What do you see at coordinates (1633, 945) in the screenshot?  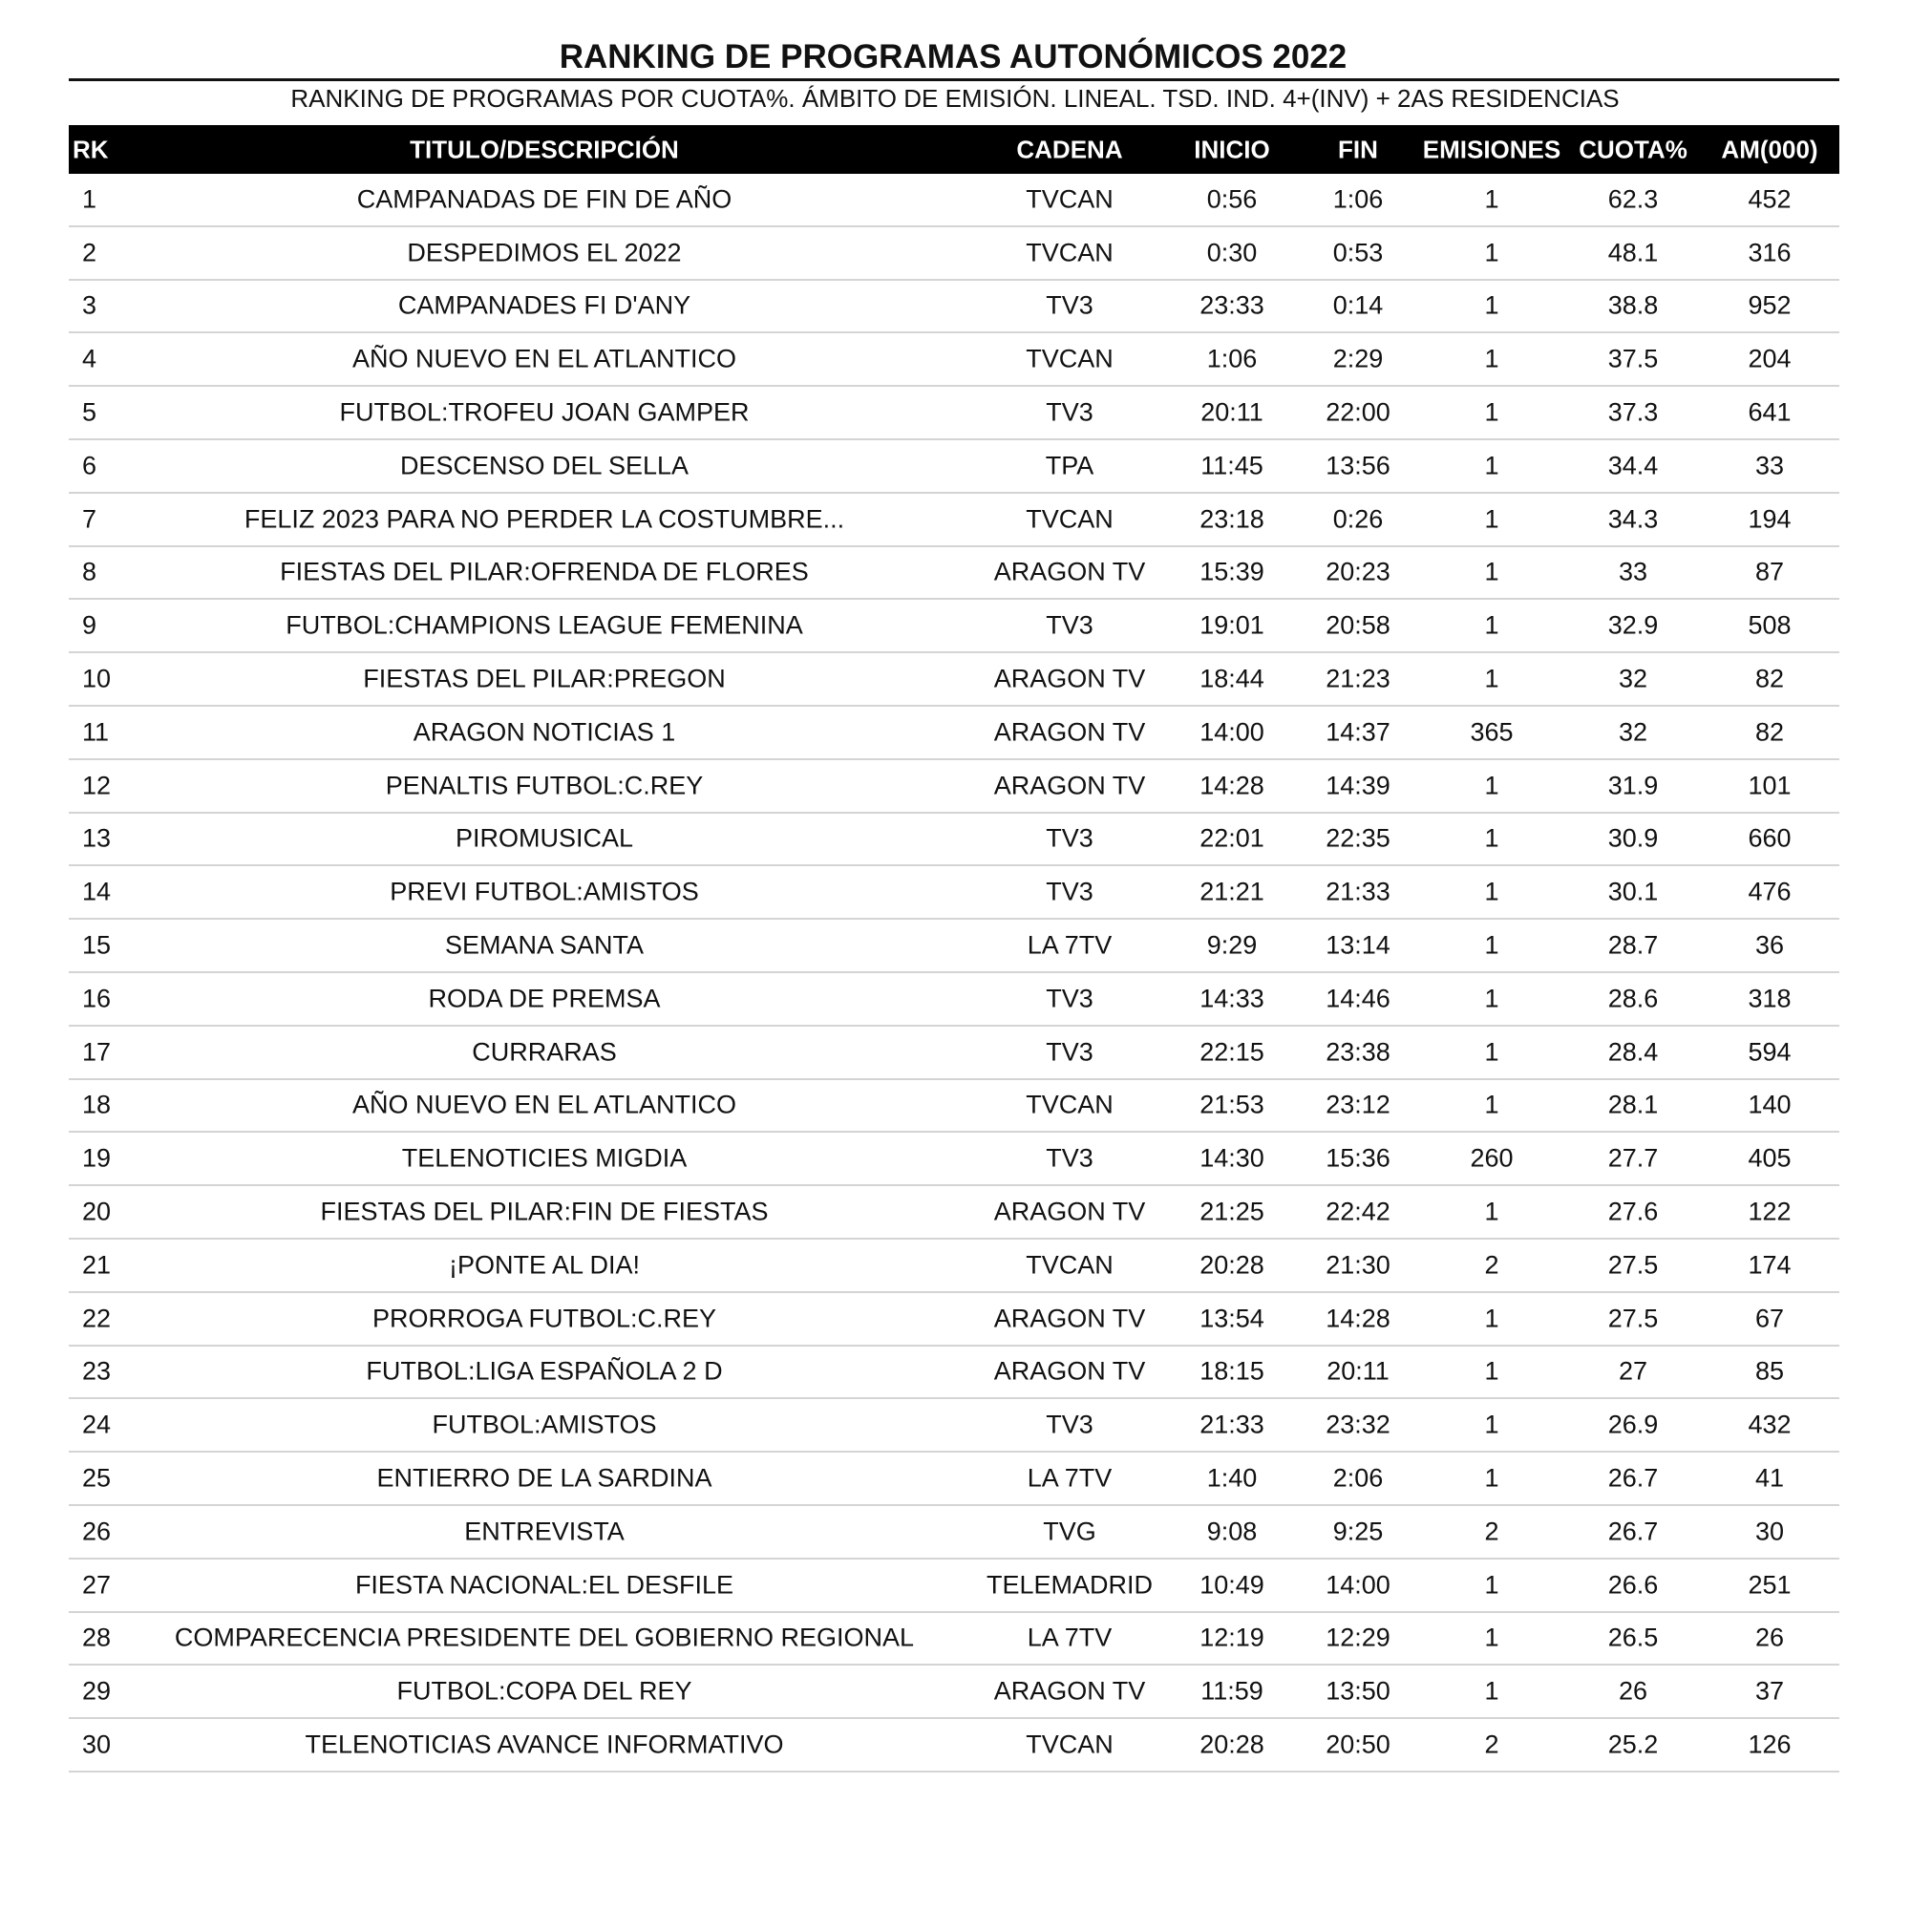 I see `cell-cuota: 28.7` at bounding box center [1633, 945].